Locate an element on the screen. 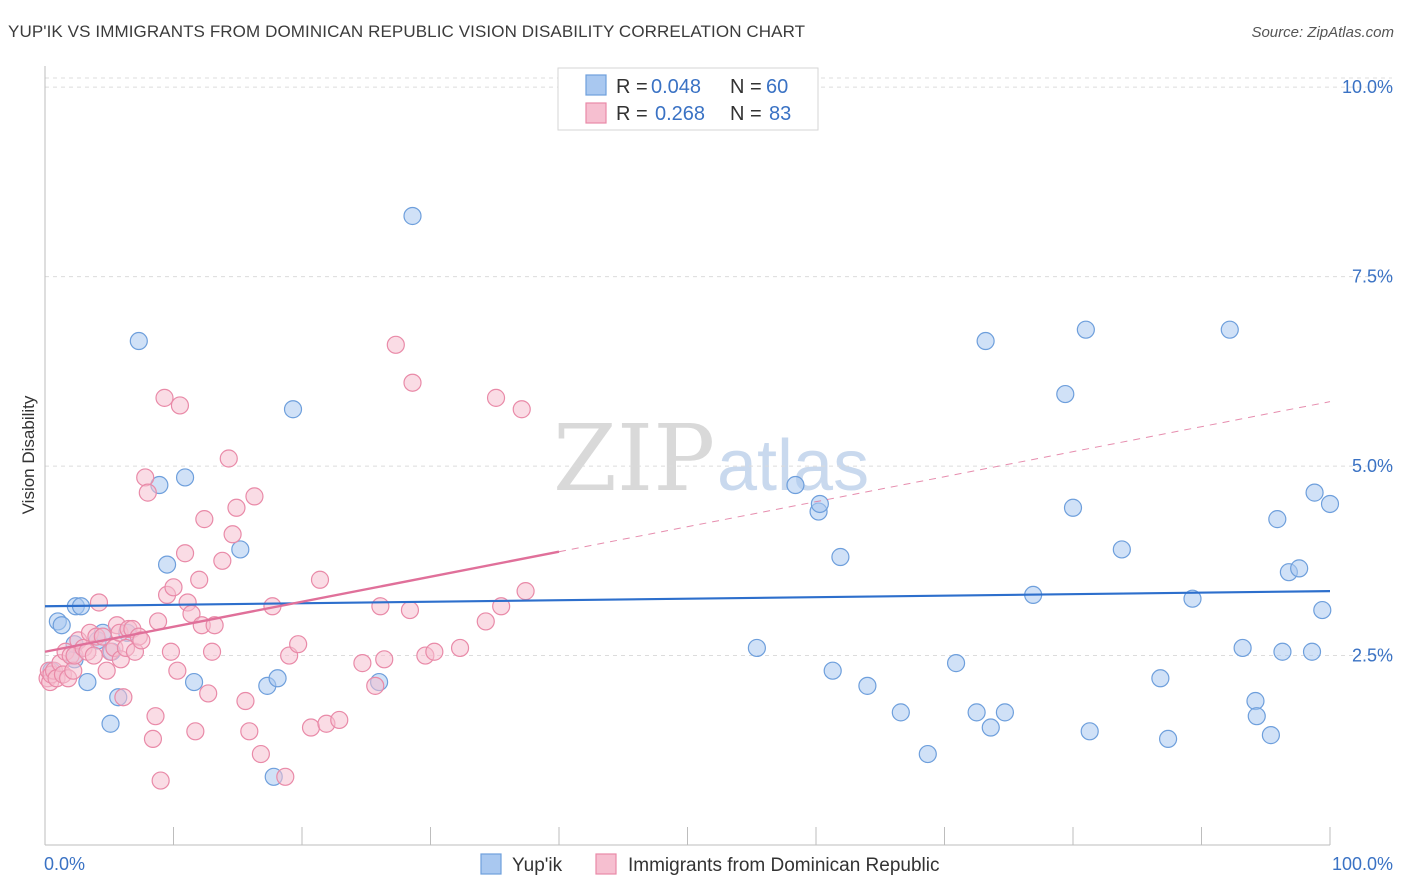  watermark: ZIP atlas is located at coordinates (711, 458).